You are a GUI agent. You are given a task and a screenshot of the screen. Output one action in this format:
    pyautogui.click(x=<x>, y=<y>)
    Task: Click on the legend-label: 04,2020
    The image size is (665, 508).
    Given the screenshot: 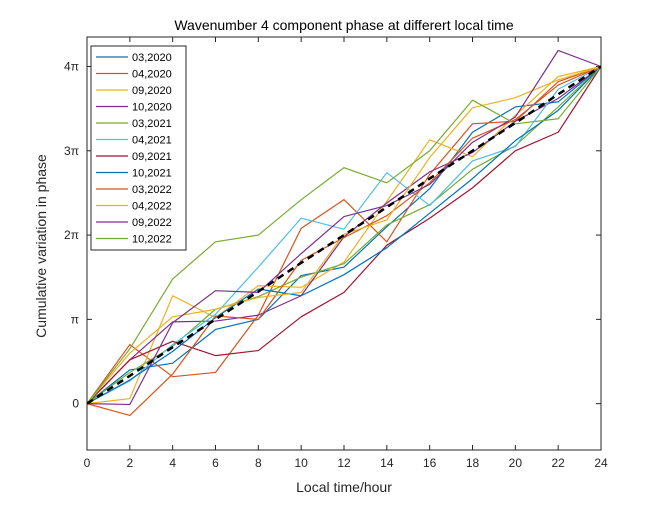 What is the action you would take?
    pyautogui.click(x=152, y=75)
    